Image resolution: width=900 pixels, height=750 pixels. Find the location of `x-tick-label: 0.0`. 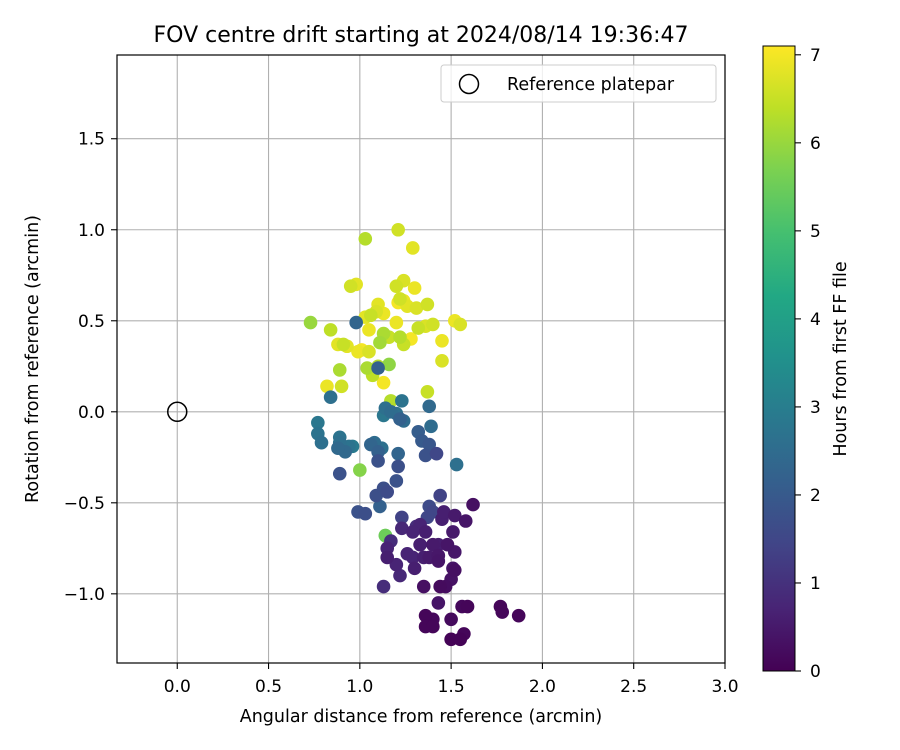

x-tick-label: 0.0 is located at coordinates (177, 687).